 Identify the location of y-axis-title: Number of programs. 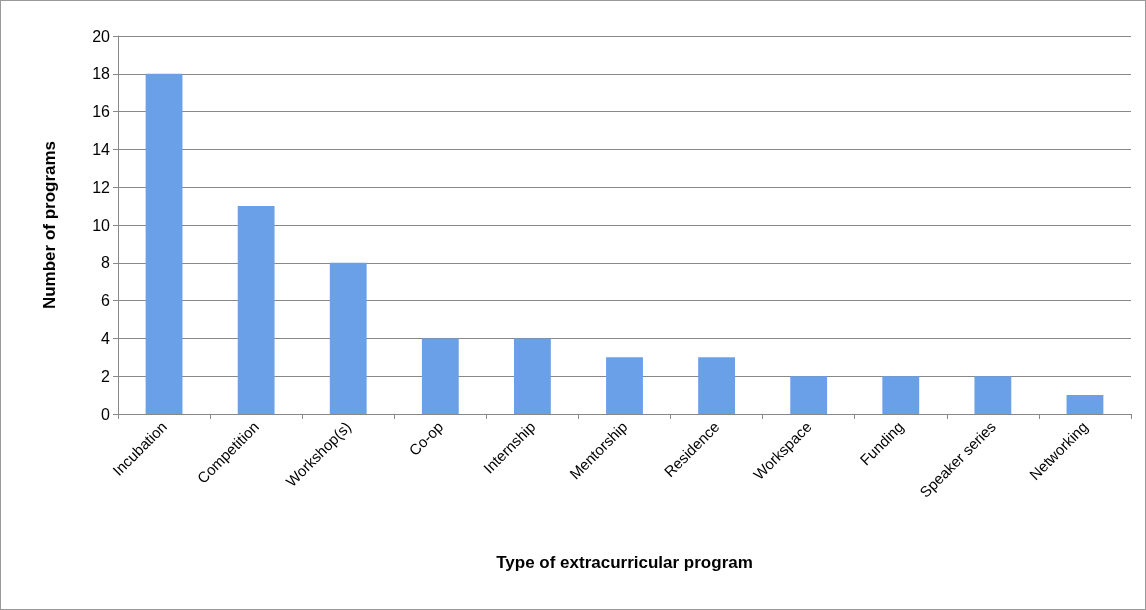
(49, 225).